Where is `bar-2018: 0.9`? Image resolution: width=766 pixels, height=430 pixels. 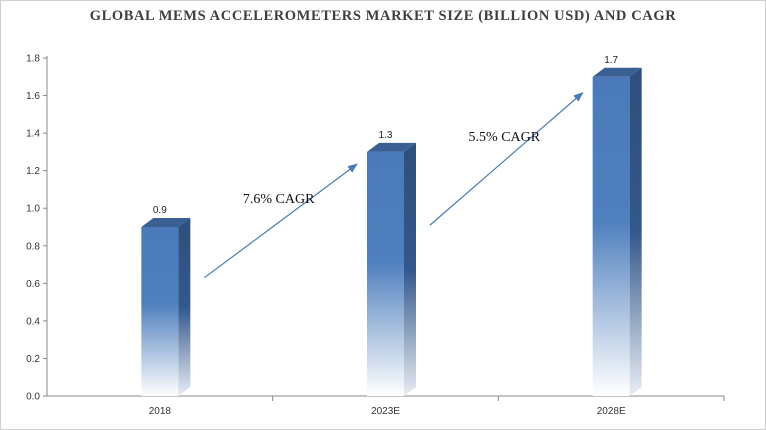 bar-2018: 0.9 is located at coordinates (166, 300).